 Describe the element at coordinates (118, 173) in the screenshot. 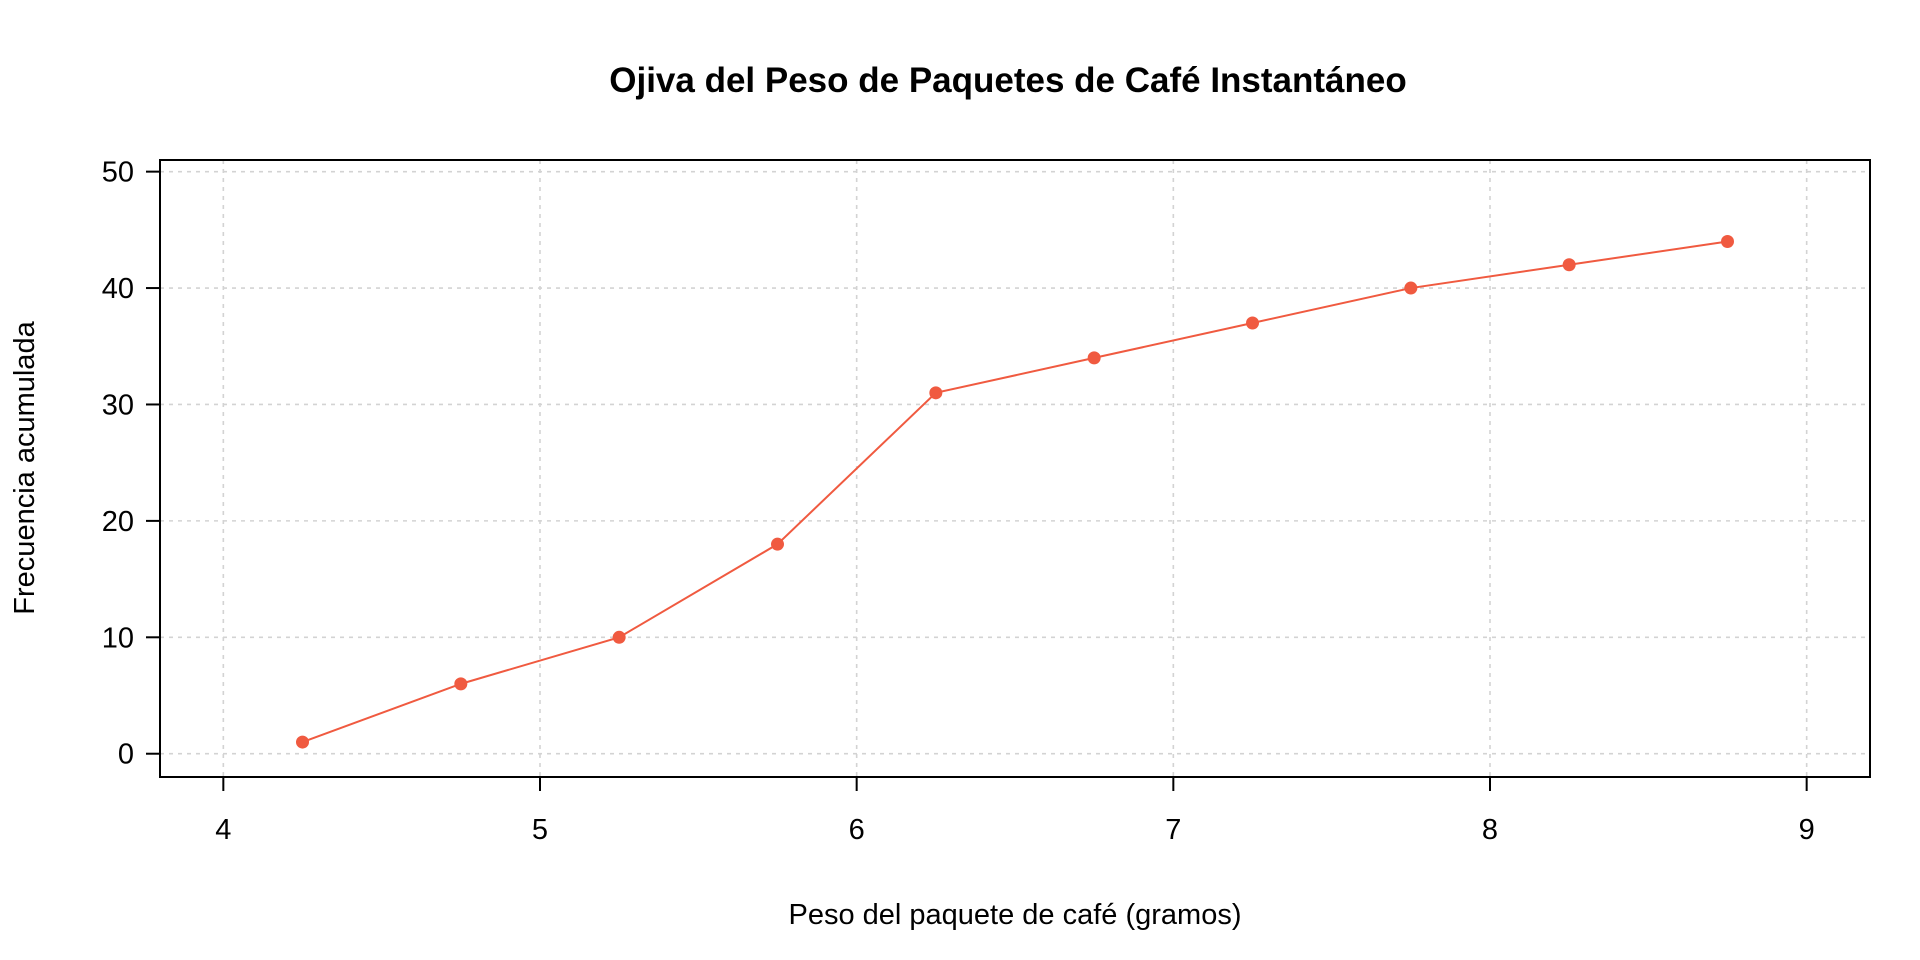

I see `y-tick-label-50: 50` at that location.